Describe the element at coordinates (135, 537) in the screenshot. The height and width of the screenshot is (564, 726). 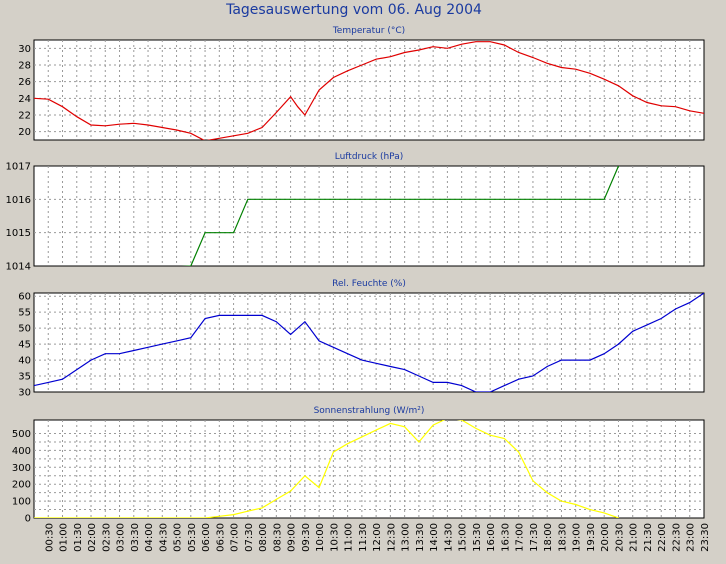
I see `x-tick-label: 03:30` at that location.